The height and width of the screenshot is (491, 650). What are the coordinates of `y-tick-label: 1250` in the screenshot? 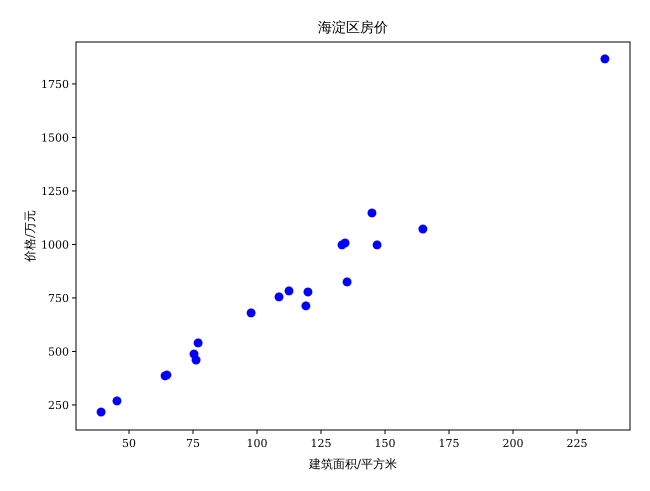 It's located at (55, 191).